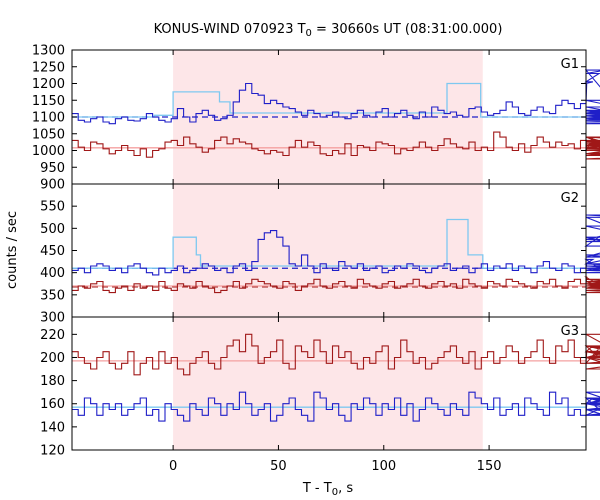  Describe the element at coordinates (173, 466) in the screenshot. I see `x-tick-label: 0` at that location.